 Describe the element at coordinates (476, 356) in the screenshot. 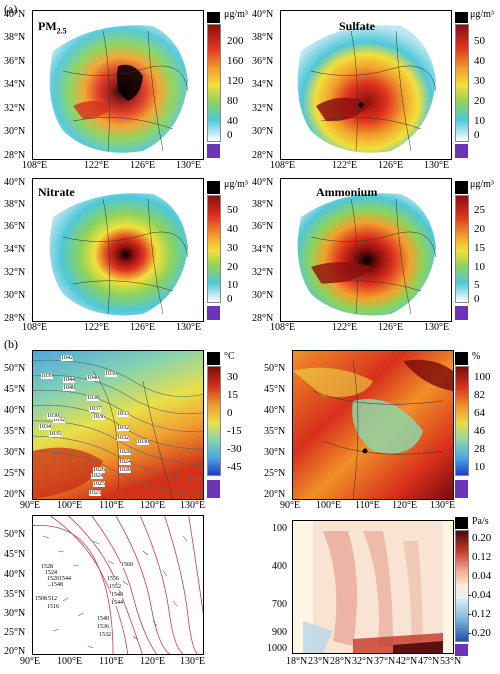

I see `colorbar-unit: %` at that location.